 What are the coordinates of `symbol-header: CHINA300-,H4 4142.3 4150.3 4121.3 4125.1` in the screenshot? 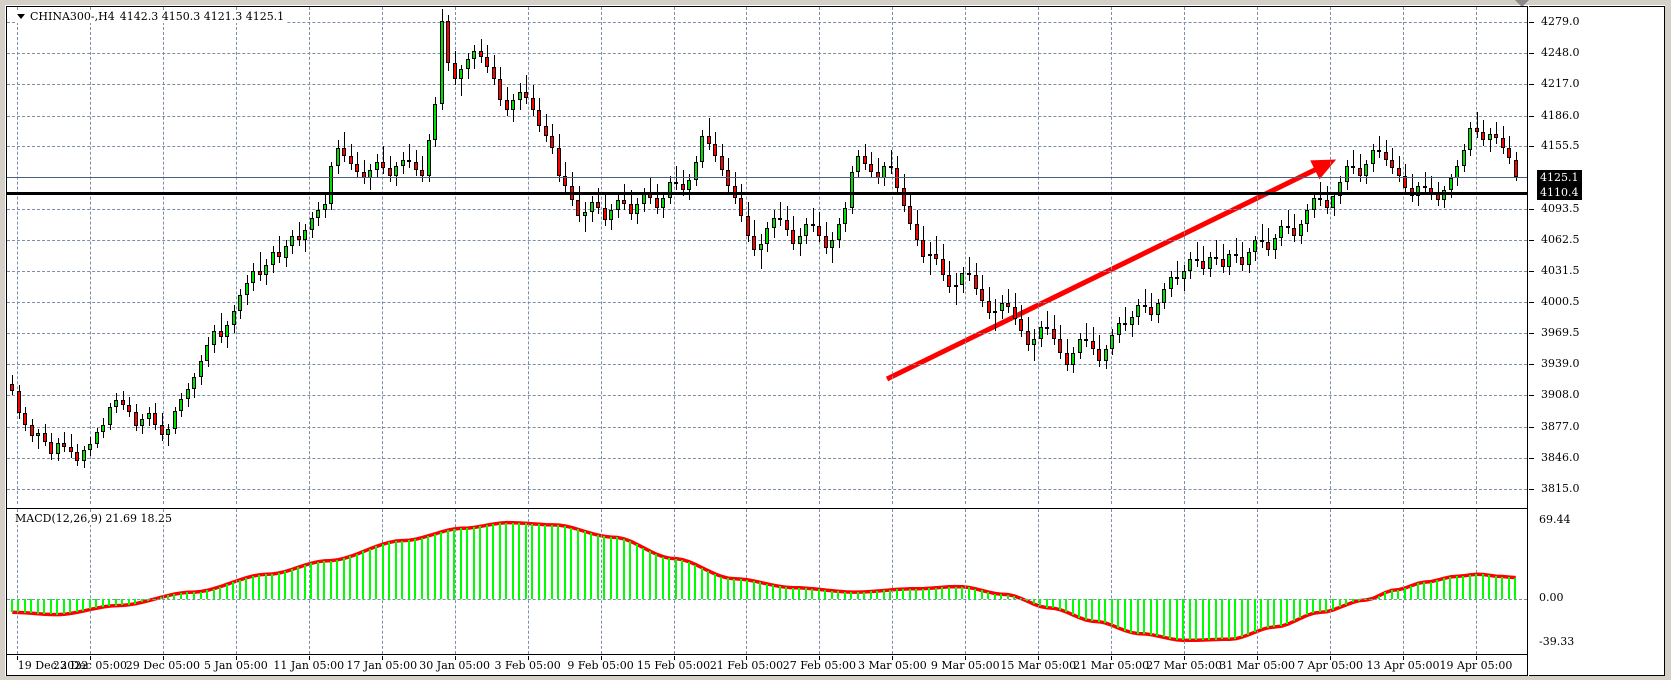 It's located at (151, 16).